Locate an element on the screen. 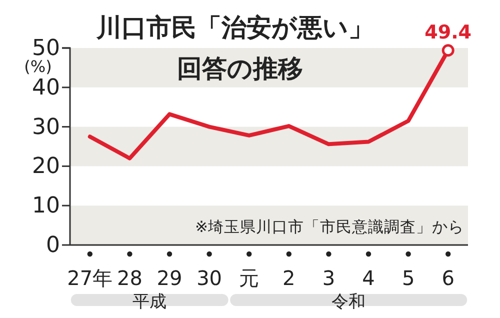 The height and width of the screenshot is (318, 500). x-tick-label: 6 is located at coordinates (448, 278).